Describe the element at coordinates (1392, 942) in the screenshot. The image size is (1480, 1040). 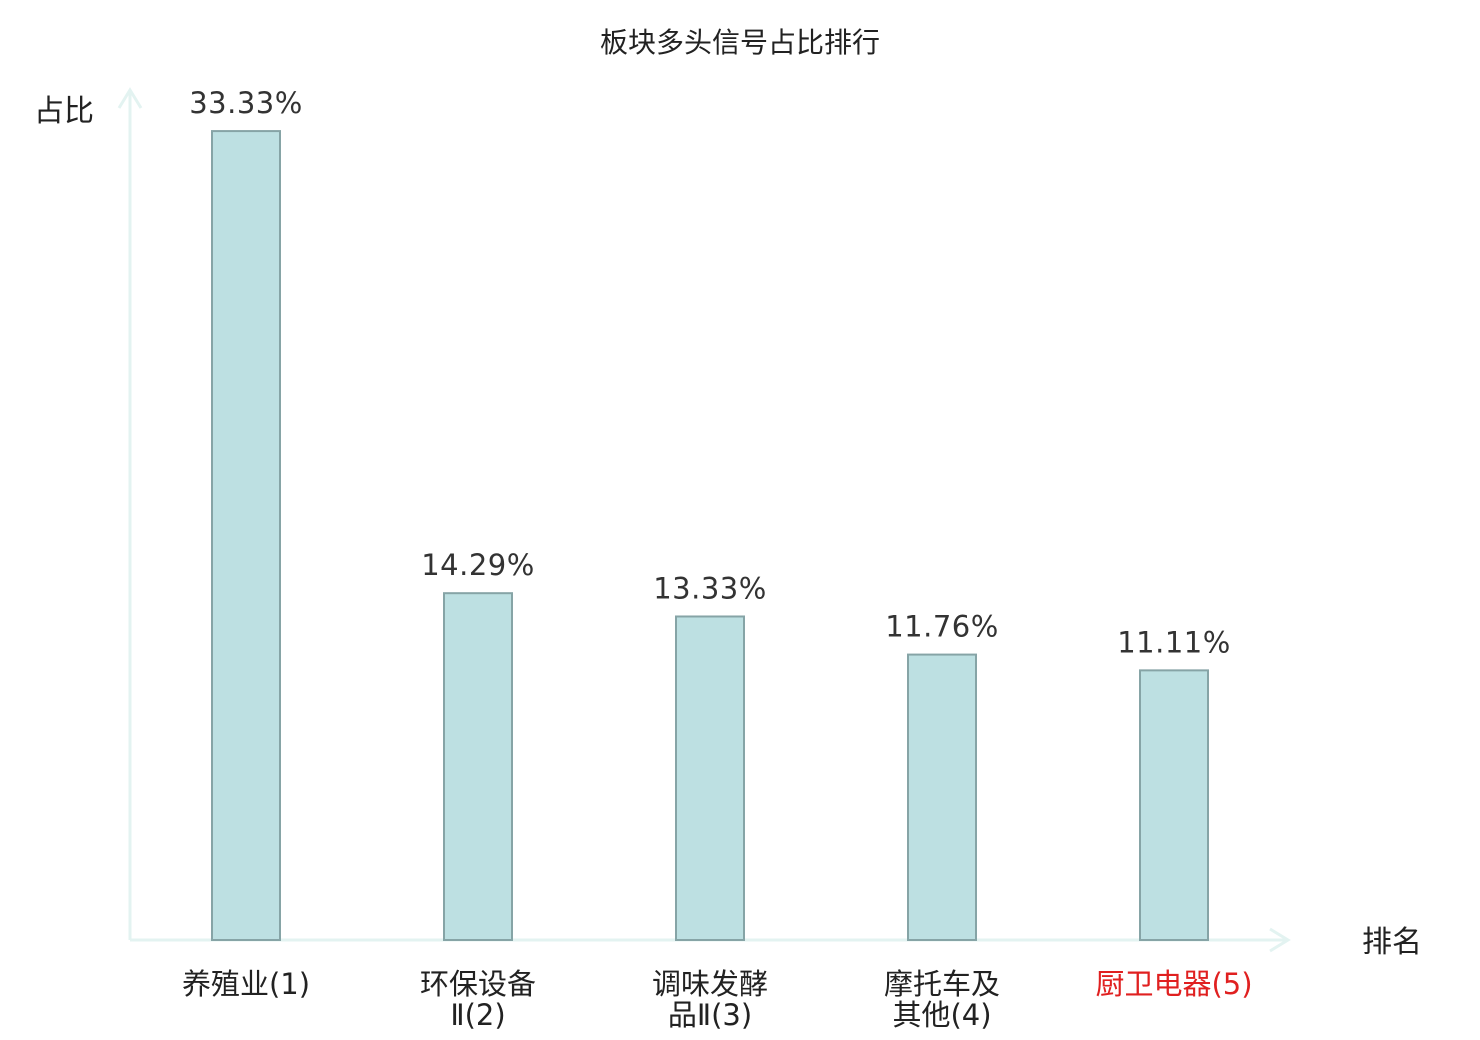
I see `x-axis-label: 排名` at that location.